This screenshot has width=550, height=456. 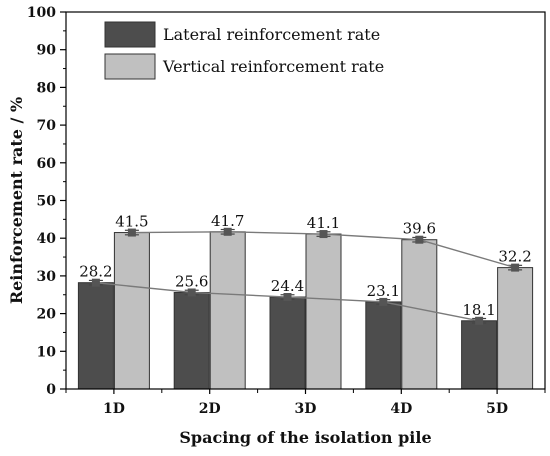 I want to click on marker-lateral-3D, so click(x=287, y=297).